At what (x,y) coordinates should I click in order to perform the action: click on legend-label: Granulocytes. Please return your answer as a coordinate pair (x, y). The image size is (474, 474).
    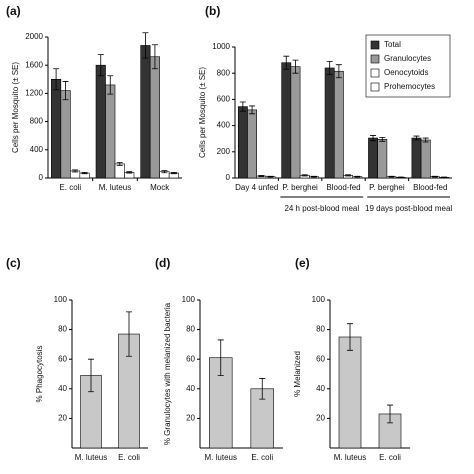
    Looking at the image, I should click on (407, 58).